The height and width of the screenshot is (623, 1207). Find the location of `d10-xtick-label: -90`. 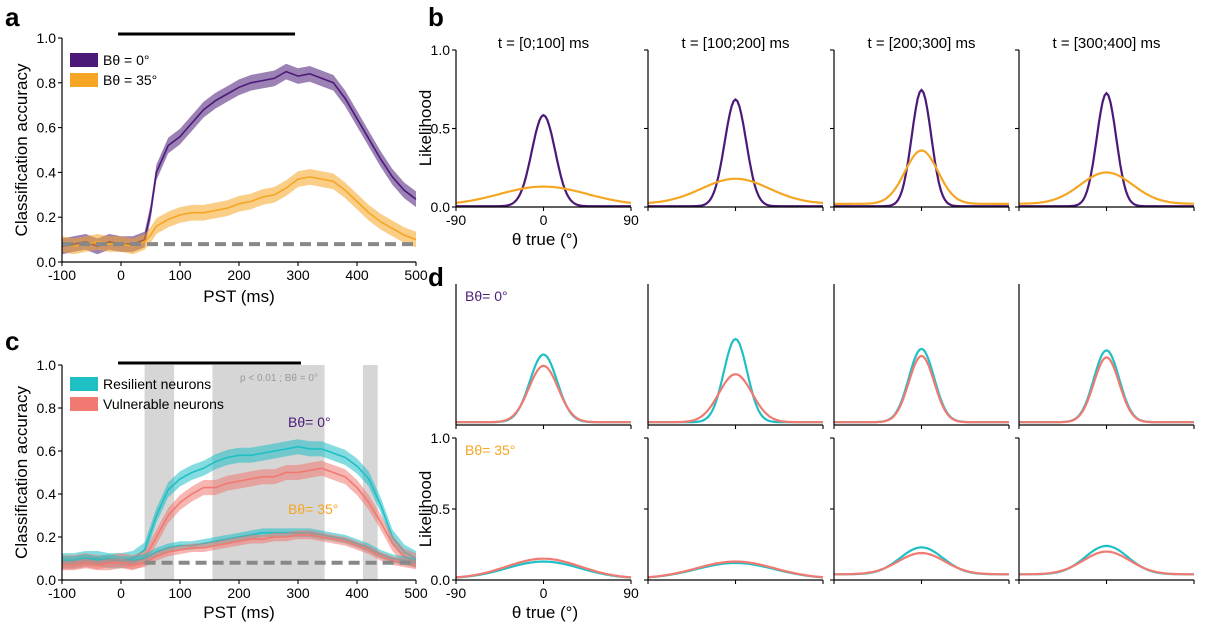

d10-xtick-label: -90 is located at coordinates (456, 593).